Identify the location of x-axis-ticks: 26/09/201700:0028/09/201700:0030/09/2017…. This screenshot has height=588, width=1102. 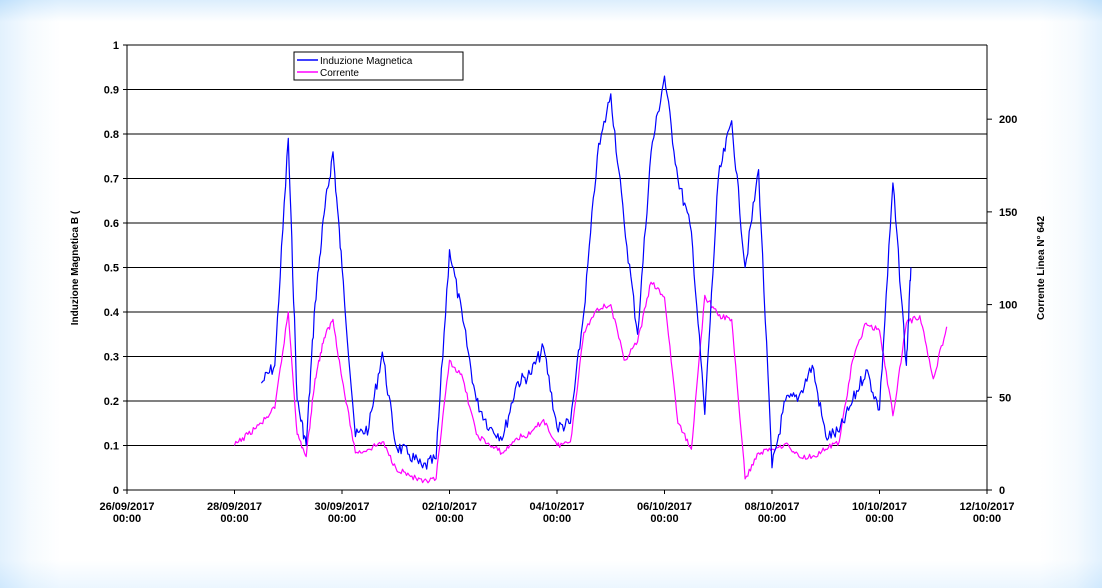
(557, 507).